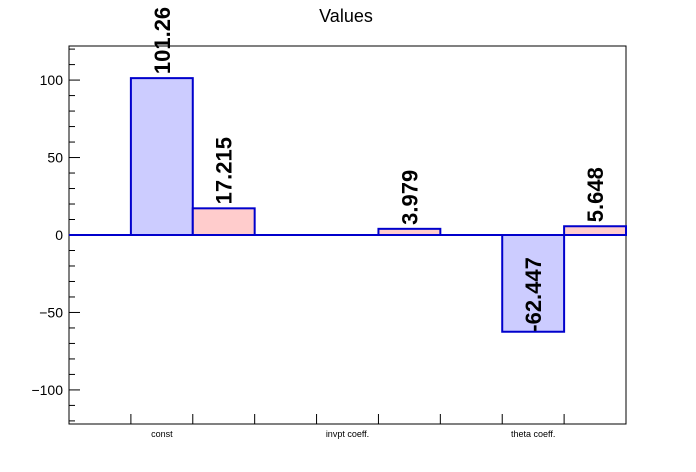  I want to click on data-label: -62.447, so click(533, 294).